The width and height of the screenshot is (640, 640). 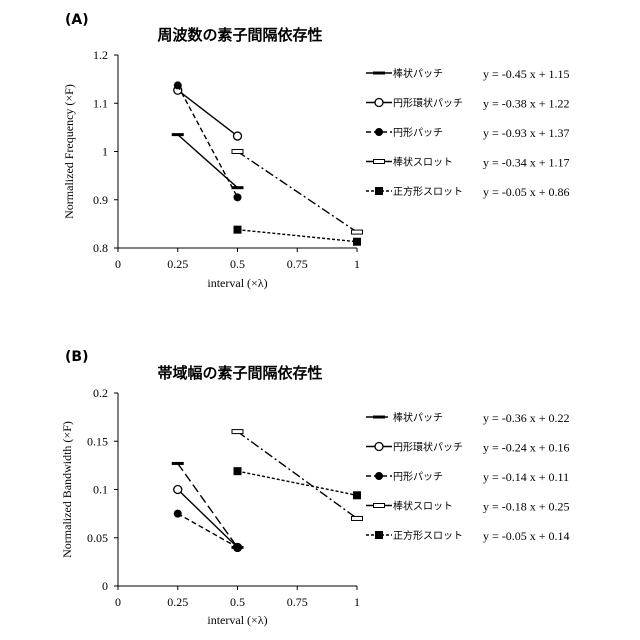 What do you see at coordinates (100, 200) in the screenshot?
I see `y-tick-label: 0.9` at bounding box center [100, 200].